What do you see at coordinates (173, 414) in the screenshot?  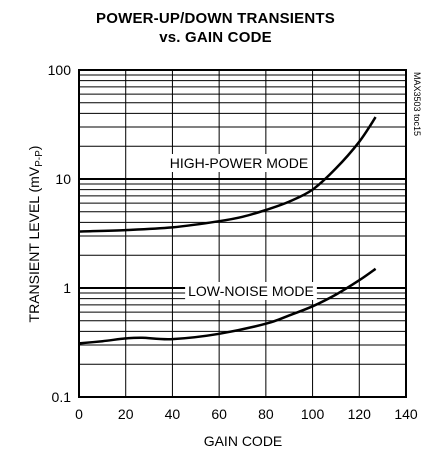 I see `x-tick-label: 40` at bounding box center [173, 414].